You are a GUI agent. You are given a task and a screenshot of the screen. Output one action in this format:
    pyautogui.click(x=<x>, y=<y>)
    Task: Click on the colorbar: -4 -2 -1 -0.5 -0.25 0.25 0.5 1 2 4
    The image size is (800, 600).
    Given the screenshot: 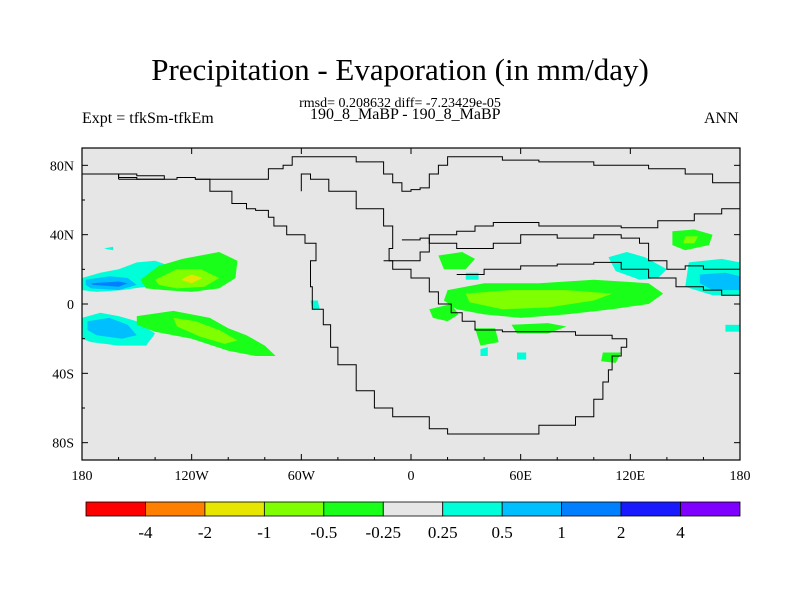 What is the action you would take?
    pyautogui.click(x=413, y=521)
    